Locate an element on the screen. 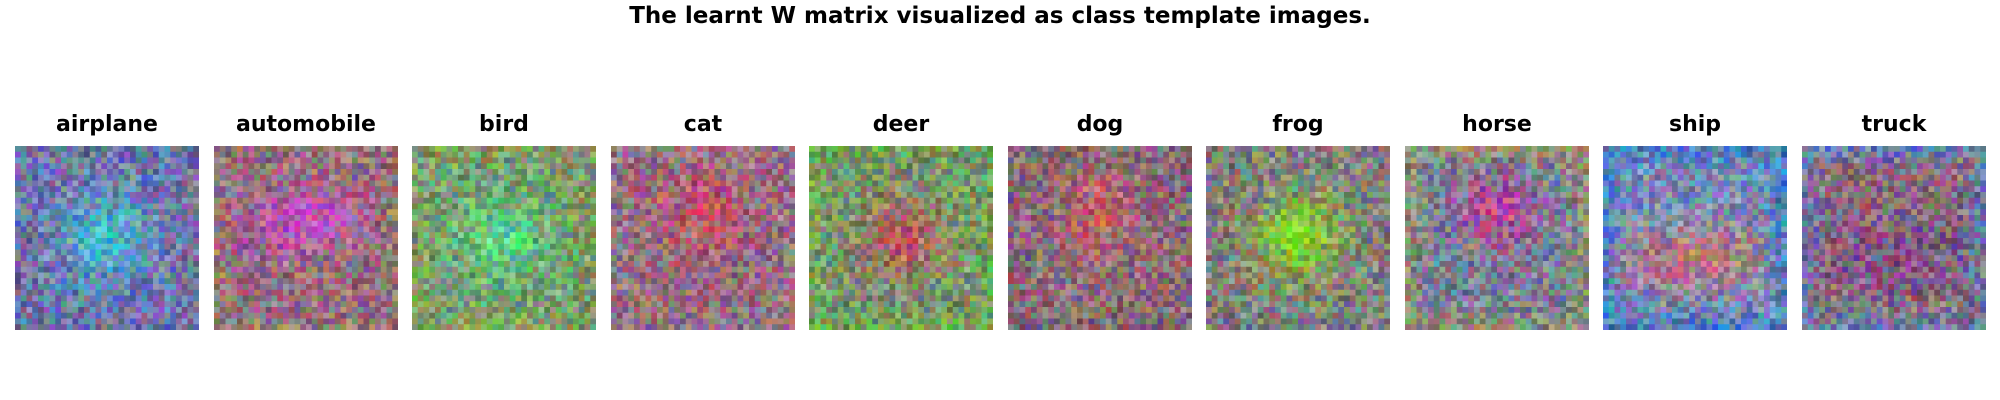 The image size is (2000, 400). template-label: truck is located at coordinates (1894, 124).